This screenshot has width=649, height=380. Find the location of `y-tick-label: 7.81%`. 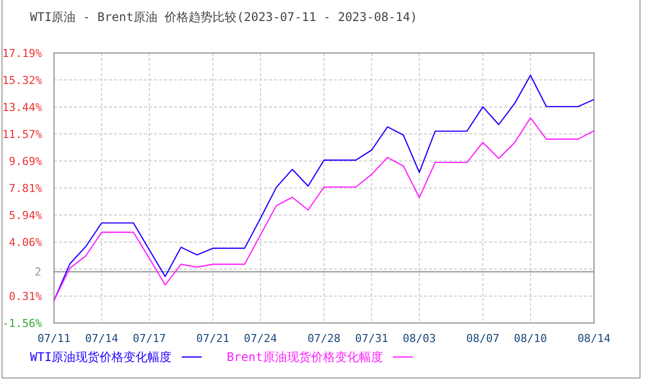

y-tick-label: 7.81% is located at coordinates (25, 189).